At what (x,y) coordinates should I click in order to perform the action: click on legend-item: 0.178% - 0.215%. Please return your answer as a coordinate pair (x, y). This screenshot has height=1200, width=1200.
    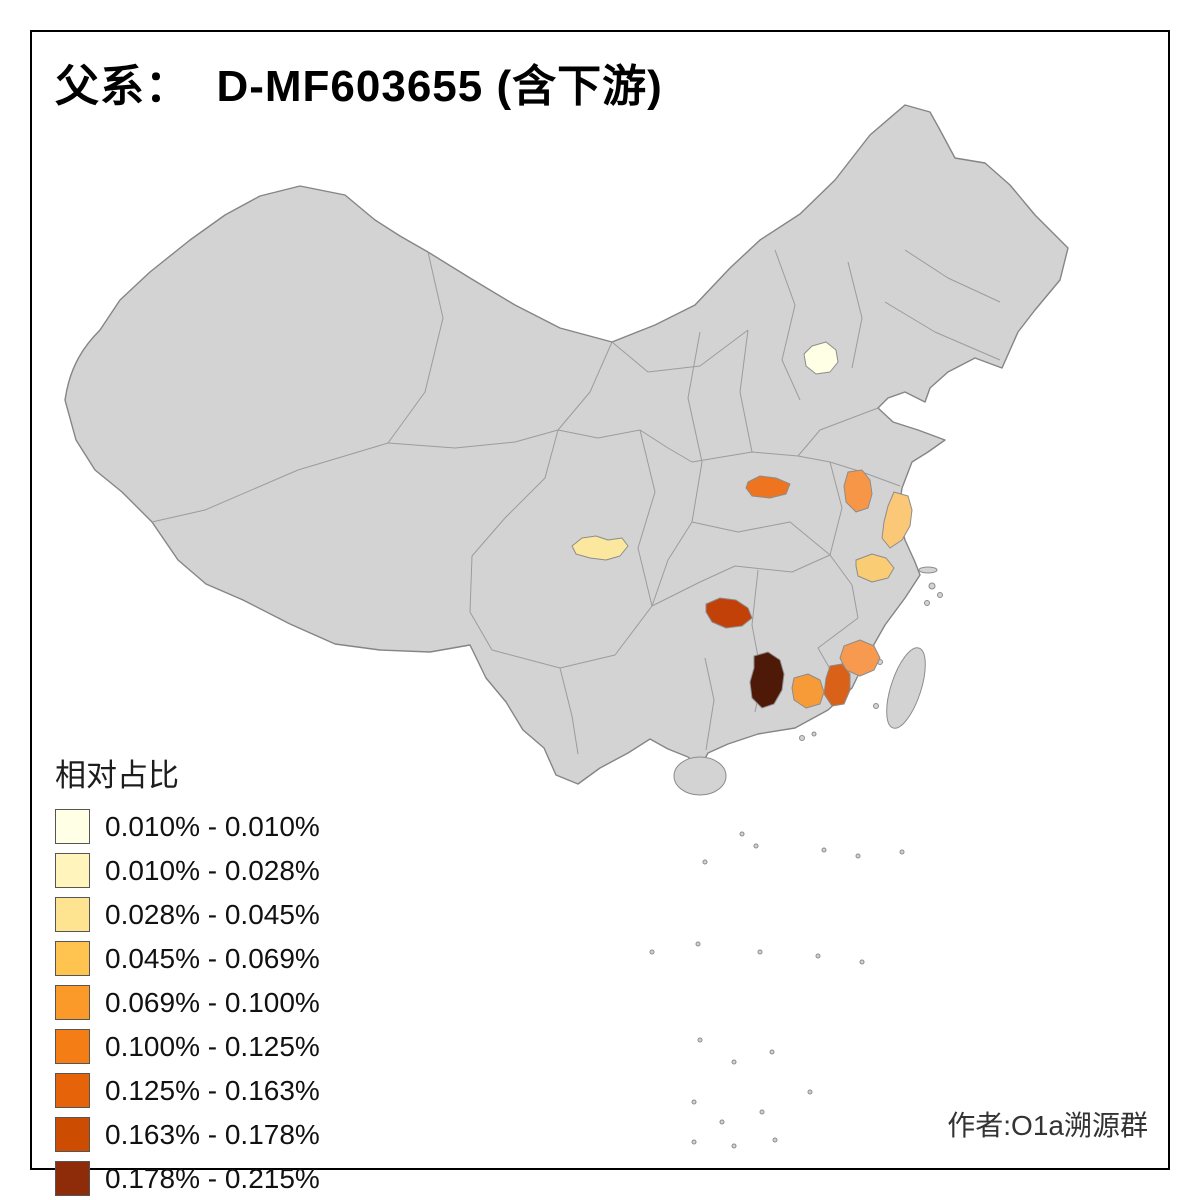
    Looking at the image, I should click on (187, 1178).